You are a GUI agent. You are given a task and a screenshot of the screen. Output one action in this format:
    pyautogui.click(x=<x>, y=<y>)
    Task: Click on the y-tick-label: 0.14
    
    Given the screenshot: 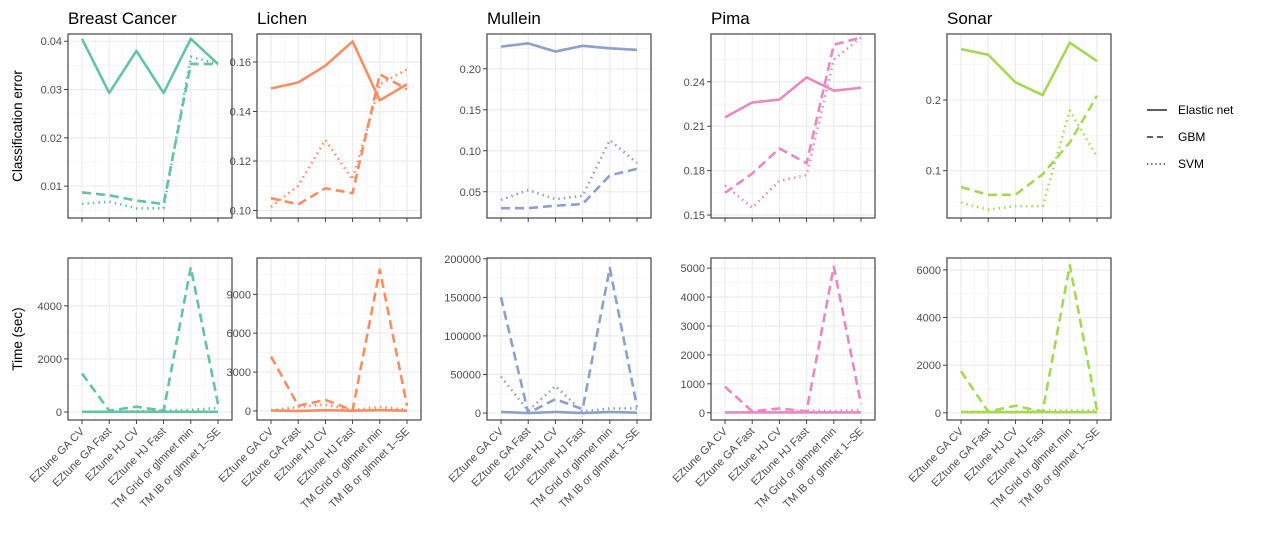 What is the action you would take?
    pyautogui.click(x=240, y=113)
    